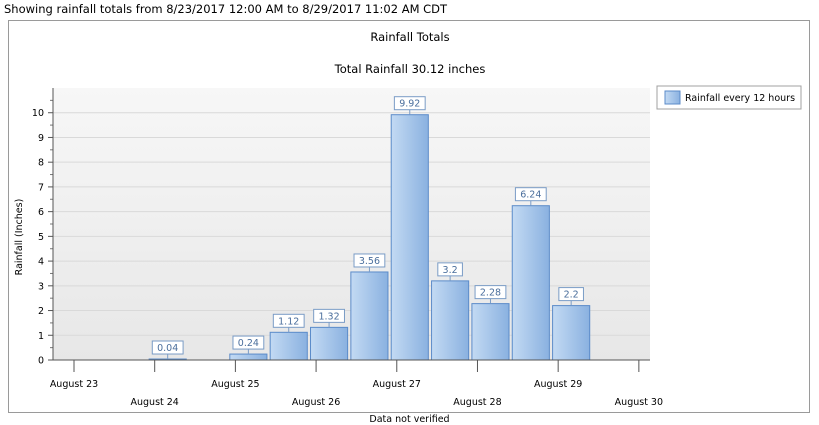  Describe the element at coordinates (41, 212) in the screenshot. I see `y-tick-label: 6` at that location.